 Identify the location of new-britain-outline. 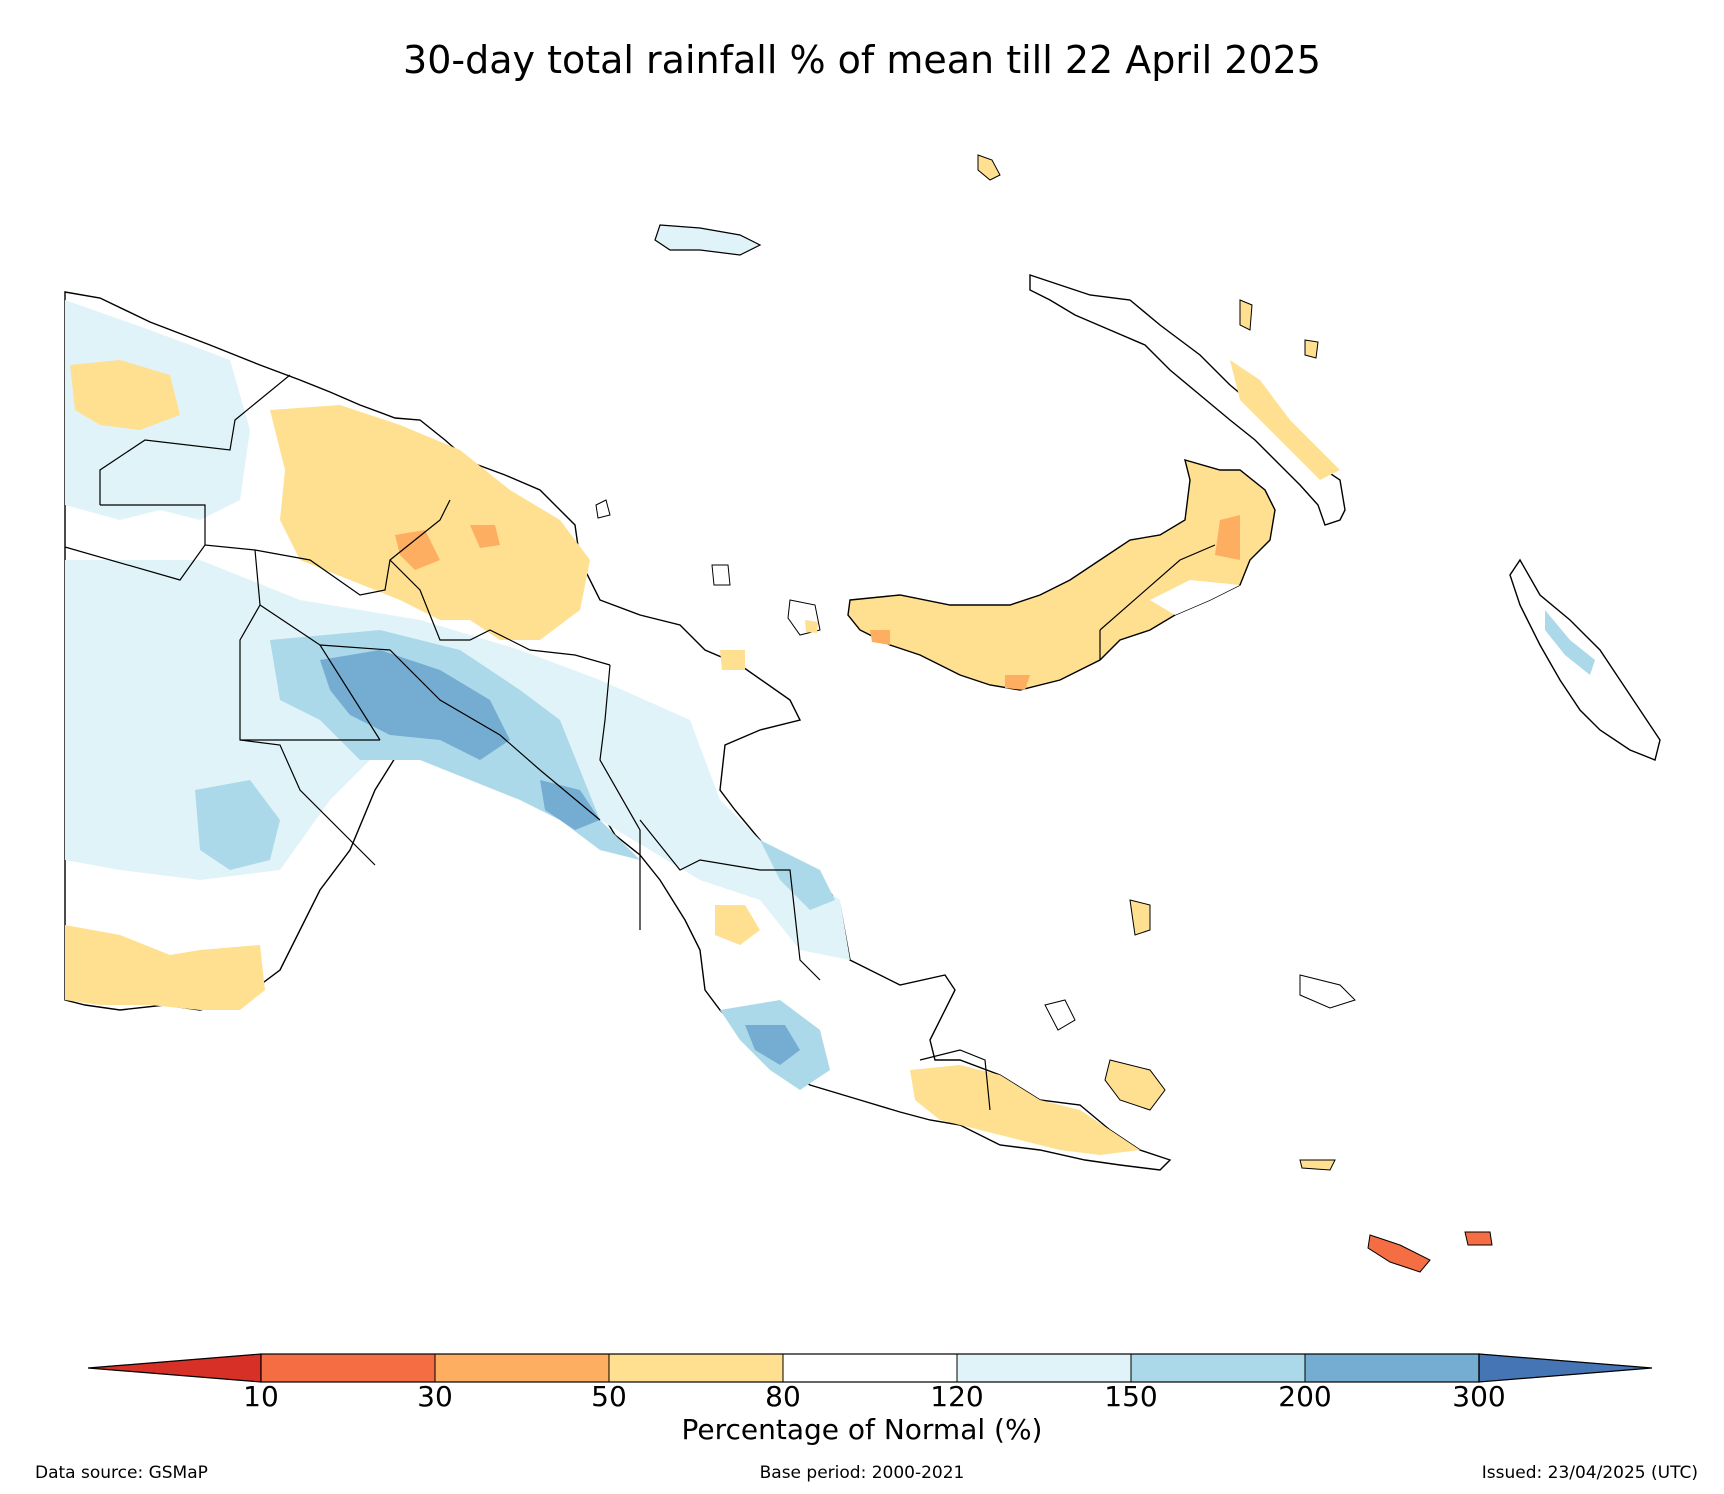
(1061, 574).